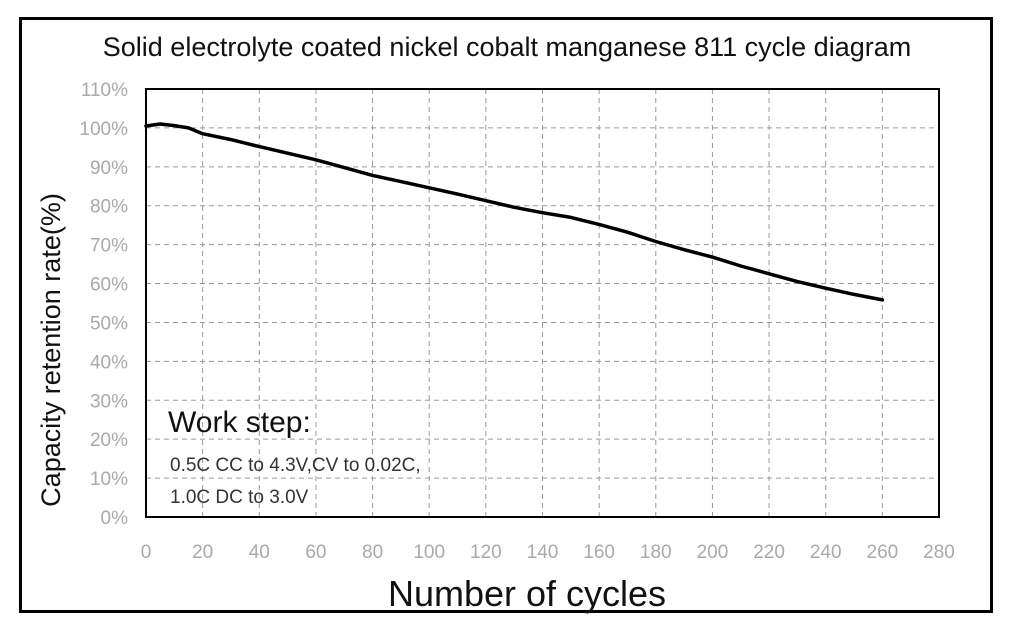  What do you see at coordinates (527, 593) in the screenshot?
I see `x-axis-label: Number of cycles` at bounding box center [527, 593].